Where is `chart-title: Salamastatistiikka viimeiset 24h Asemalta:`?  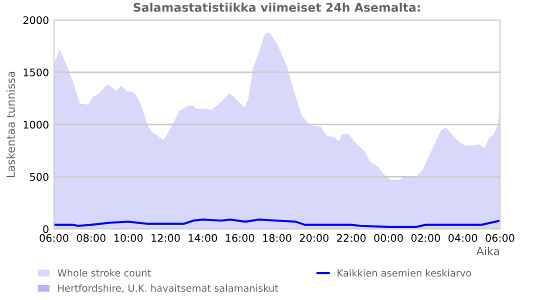
chart-title: Salamastatistiikka viimeiset 24h Asemalta: is located at coordinates (277, 7).